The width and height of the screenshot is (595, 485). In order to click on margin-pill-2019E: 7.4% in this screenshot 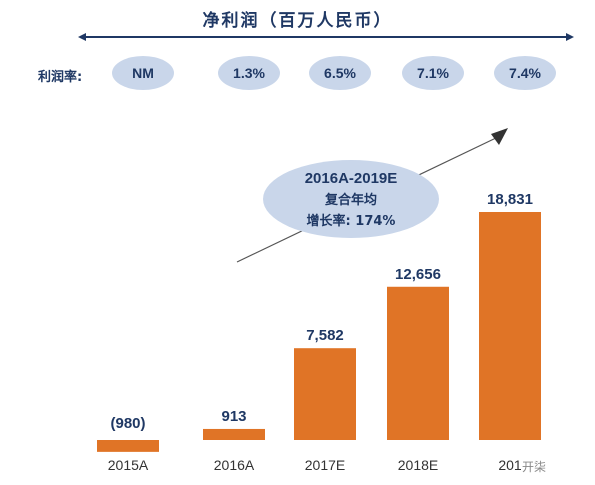, I will do `click(525, 73)`.